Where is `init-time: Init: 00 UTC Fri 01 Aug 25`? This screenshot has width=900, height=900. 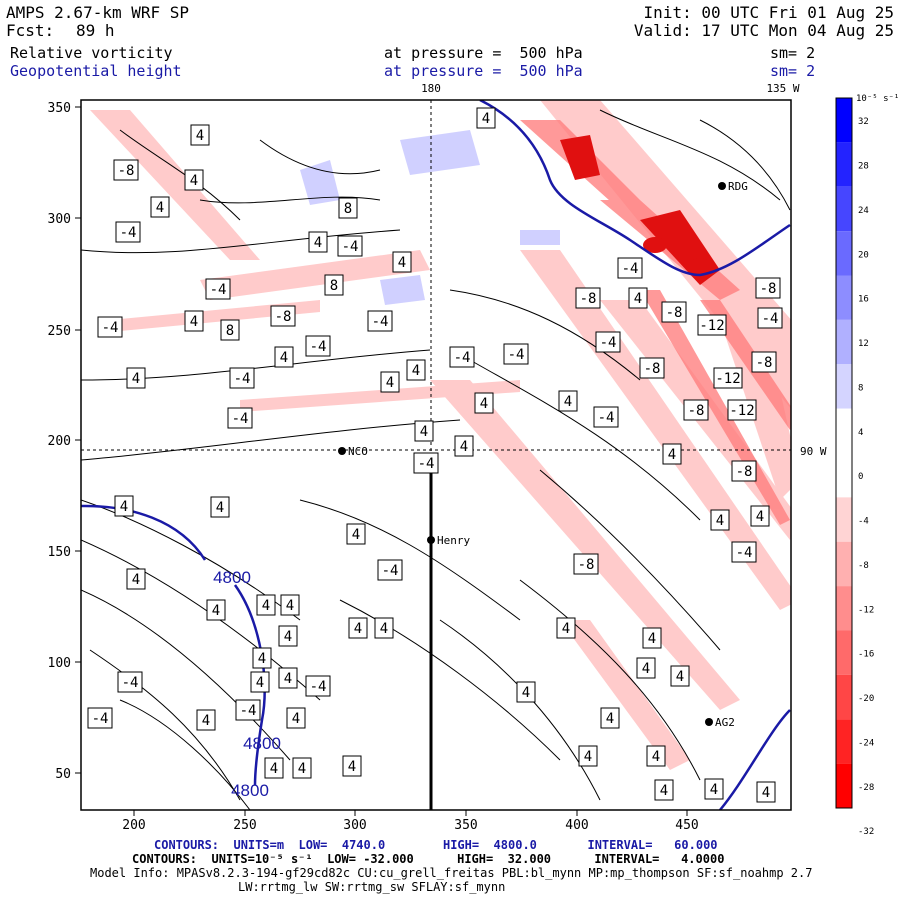
init-time: Init: 00 UTC Fri 01 Aug 25 is located at coordinates (768, 12).